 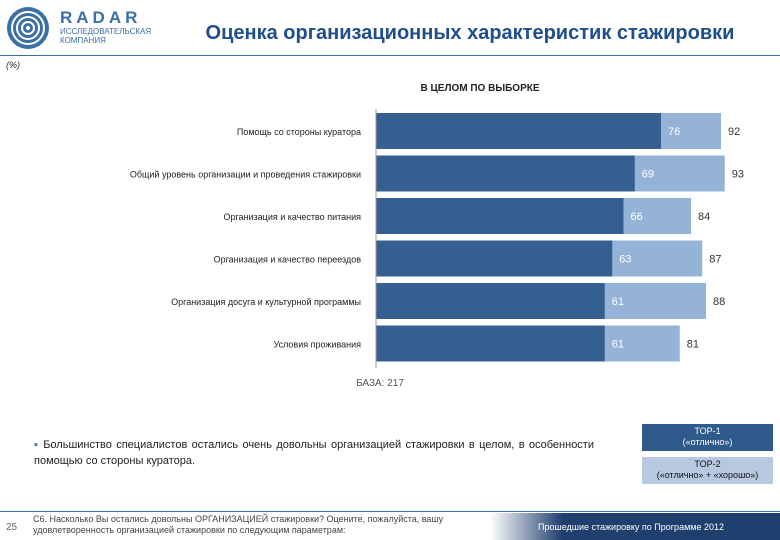 I want to click on legend-top2: TOP-2 («отлично» + «хорошо»), so click(x=707, y=470).